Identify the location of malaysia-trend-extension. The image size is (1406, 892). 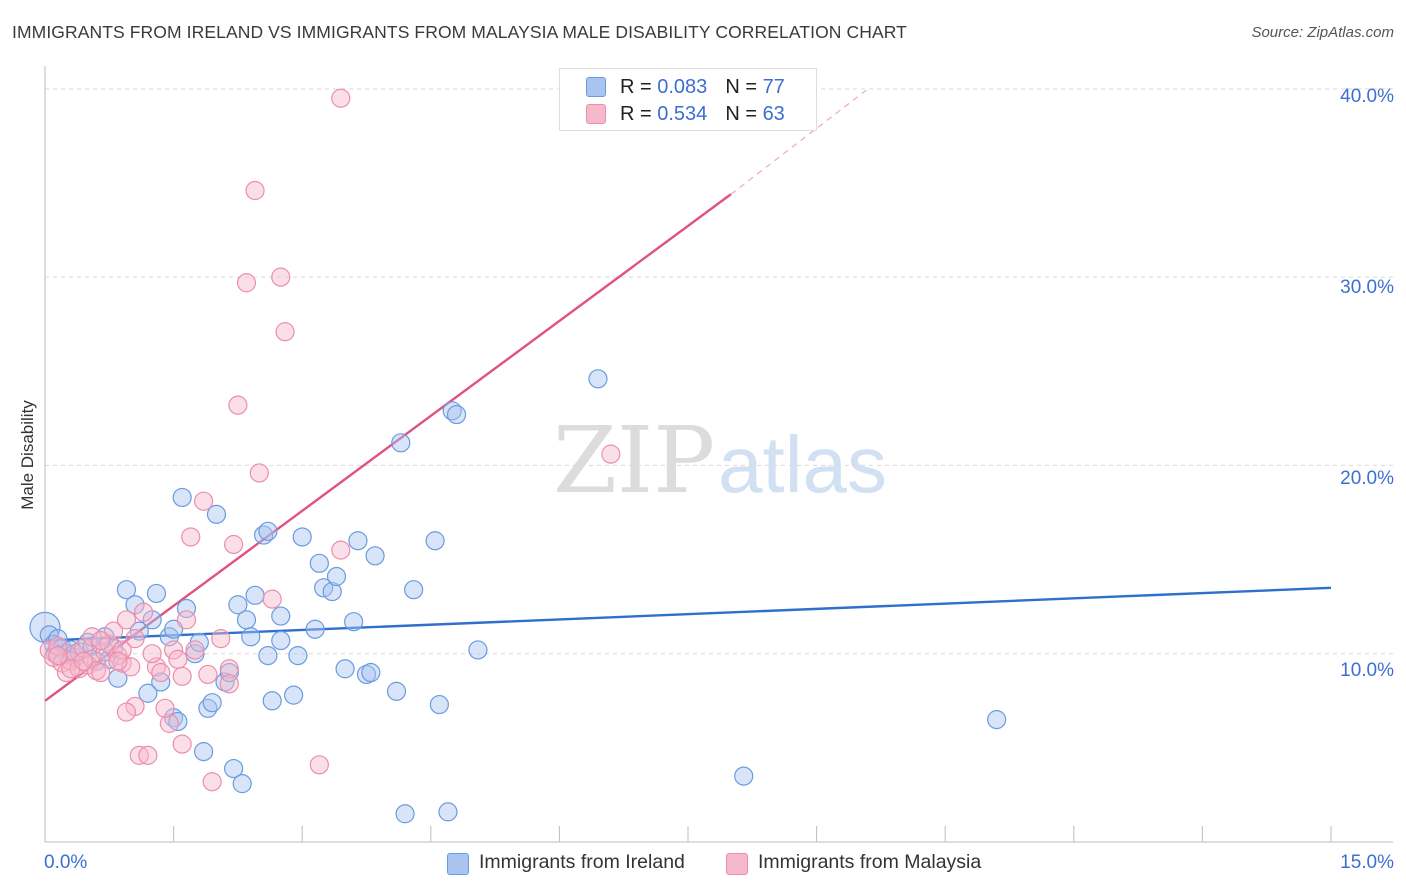
(799, 141).